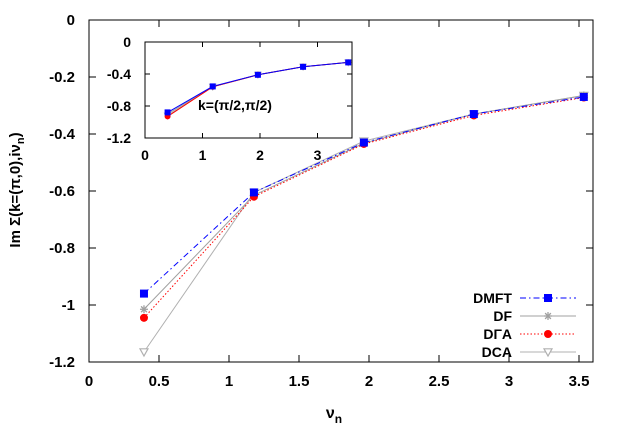 The image size is (623, 436). I want to click on y-tick-label: -1, so click(68, 305).